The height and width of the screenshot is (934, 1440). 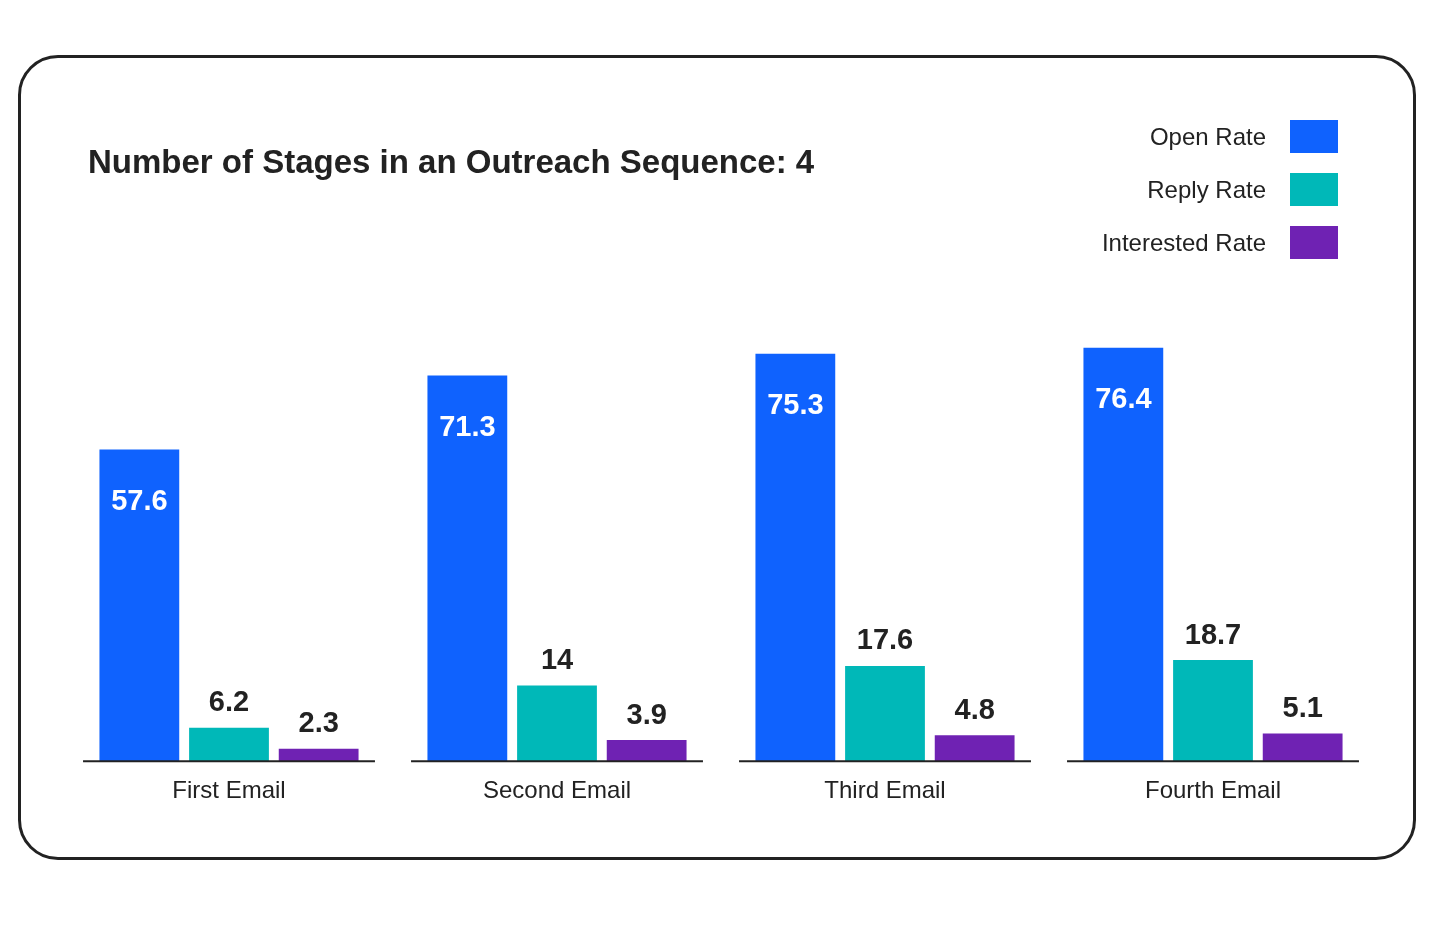 I want to click on data-label: 17.6, so click(x=885, y=639).